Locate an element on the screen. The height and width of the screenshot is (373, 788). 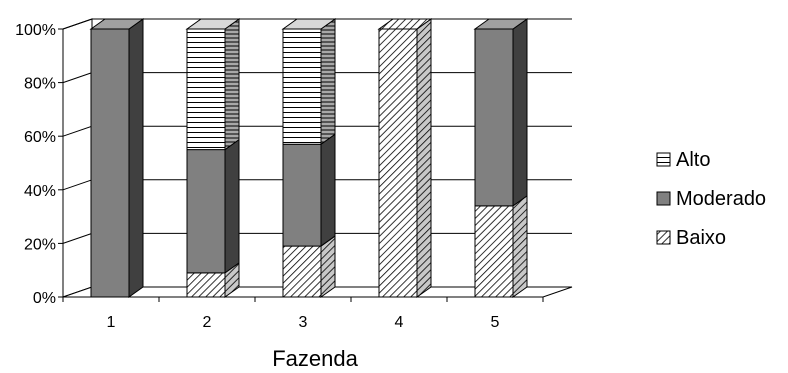
x-tick-label: 5 is located at coordinates (495, 322).